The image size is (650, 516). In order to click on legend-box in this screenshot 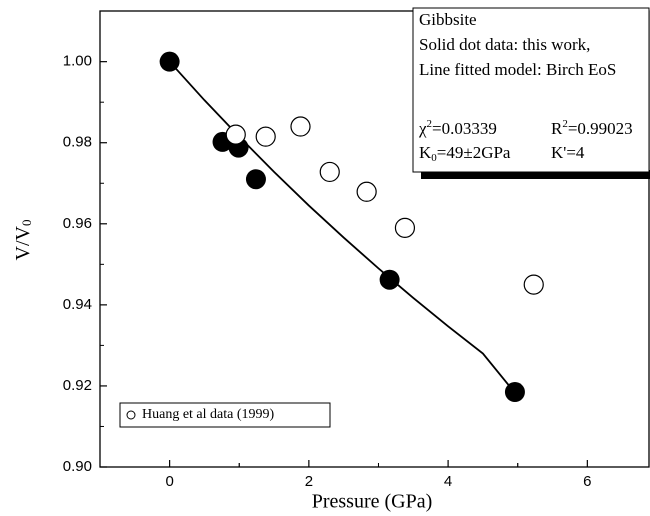, I will do `click(225, 415)`.